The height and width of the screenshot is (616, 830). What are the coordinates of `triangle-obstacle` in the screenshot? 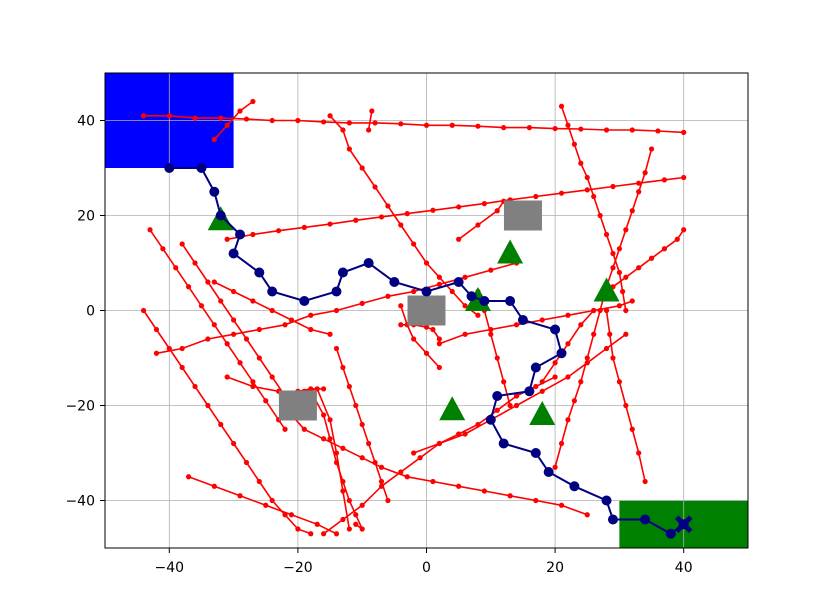 It's located at (542, 413).